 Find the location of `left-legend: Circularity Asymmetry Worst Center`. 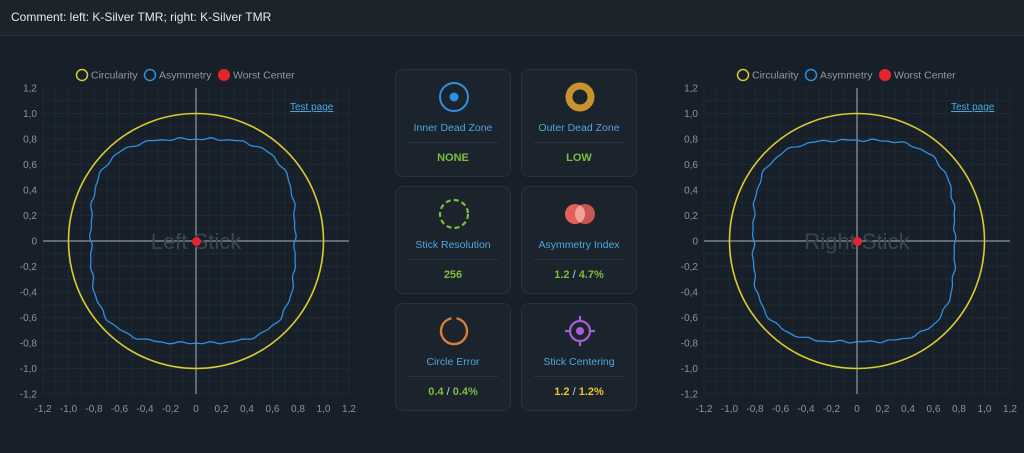

left-legend: Circularity Asymmetry Worst Center is located at coordinates (185, 75).